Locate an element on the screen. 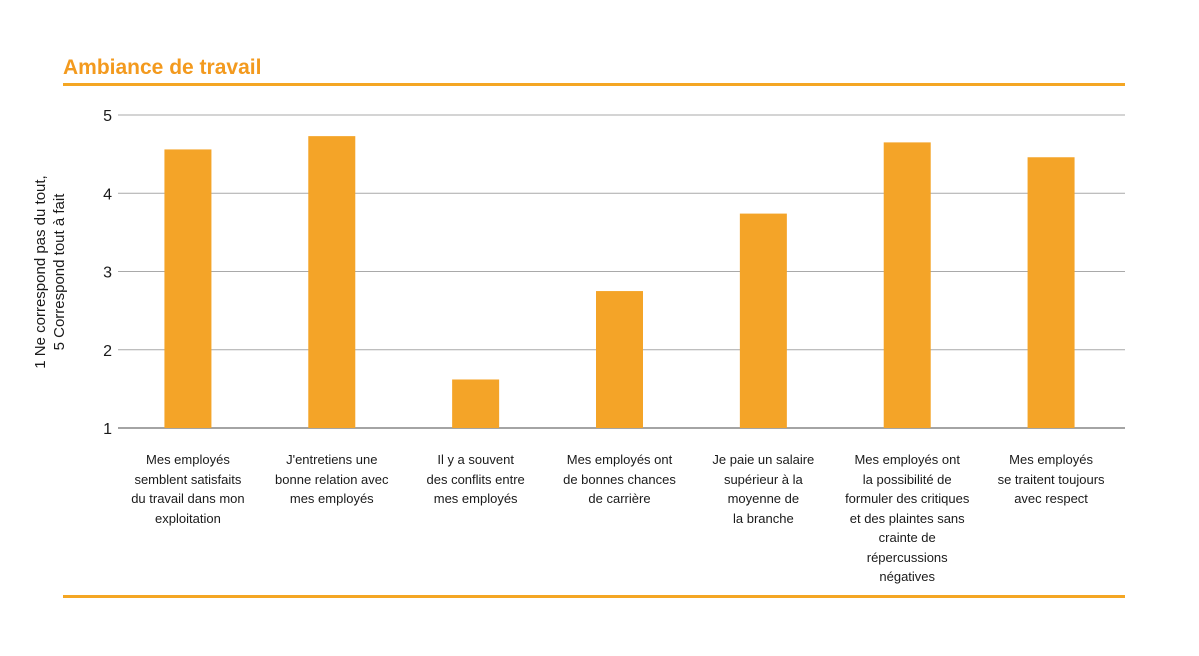 The image size is (1199, 656). y-tick-label: 2 is located at coordinates (107, 351).